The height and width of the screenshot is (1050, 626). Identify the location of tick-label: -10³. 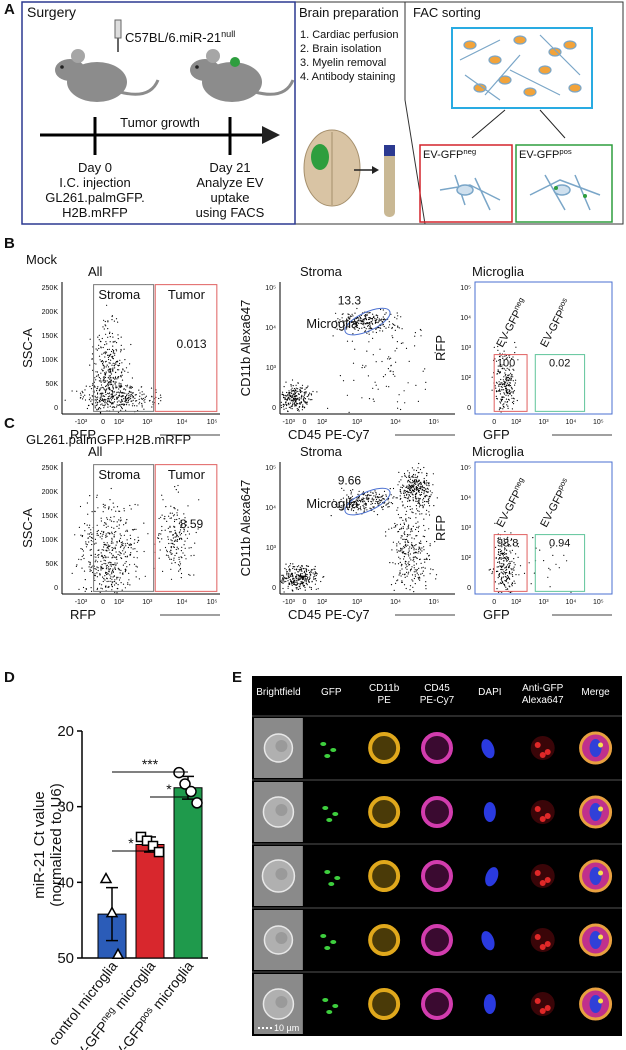
(289, 602).